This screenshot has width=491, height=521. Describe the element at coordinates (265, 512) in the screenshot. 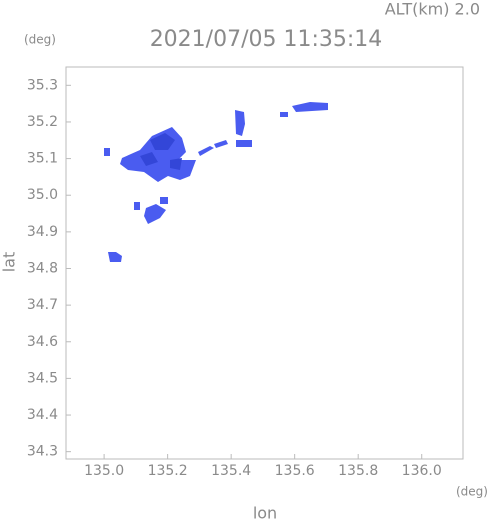

I see `x-axis-label: lon` at that location.